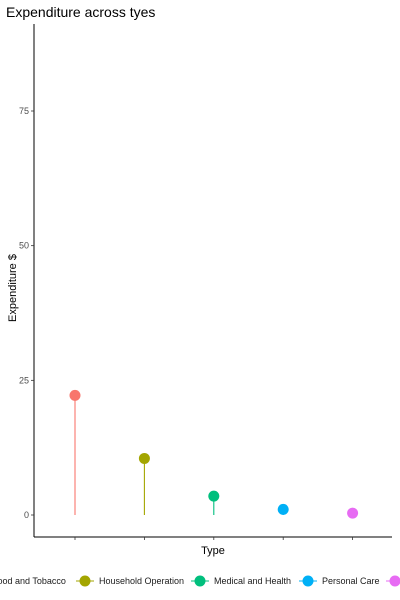 The height and width of the screenshot is (600, 400). Describe the element at coordinates (24, 246) in the screenshot. I see `y-tick-label: 50` at that location.